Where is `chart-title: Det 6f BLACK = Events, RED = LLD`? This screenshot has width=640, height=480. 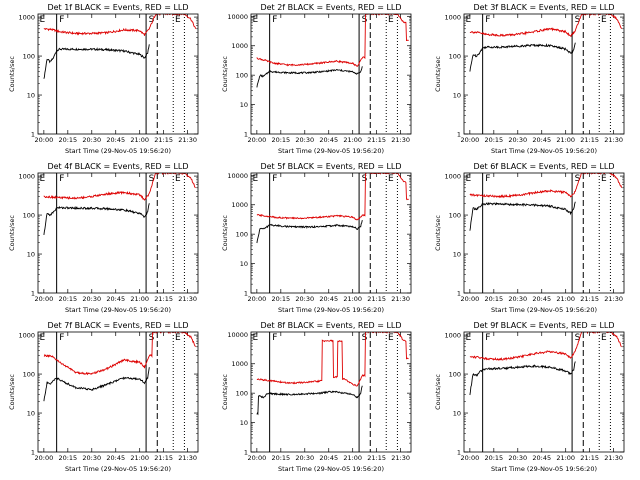
chart-title: Det 6f BLACK = Events, RED = LLD is located at coordinates (543, 166).